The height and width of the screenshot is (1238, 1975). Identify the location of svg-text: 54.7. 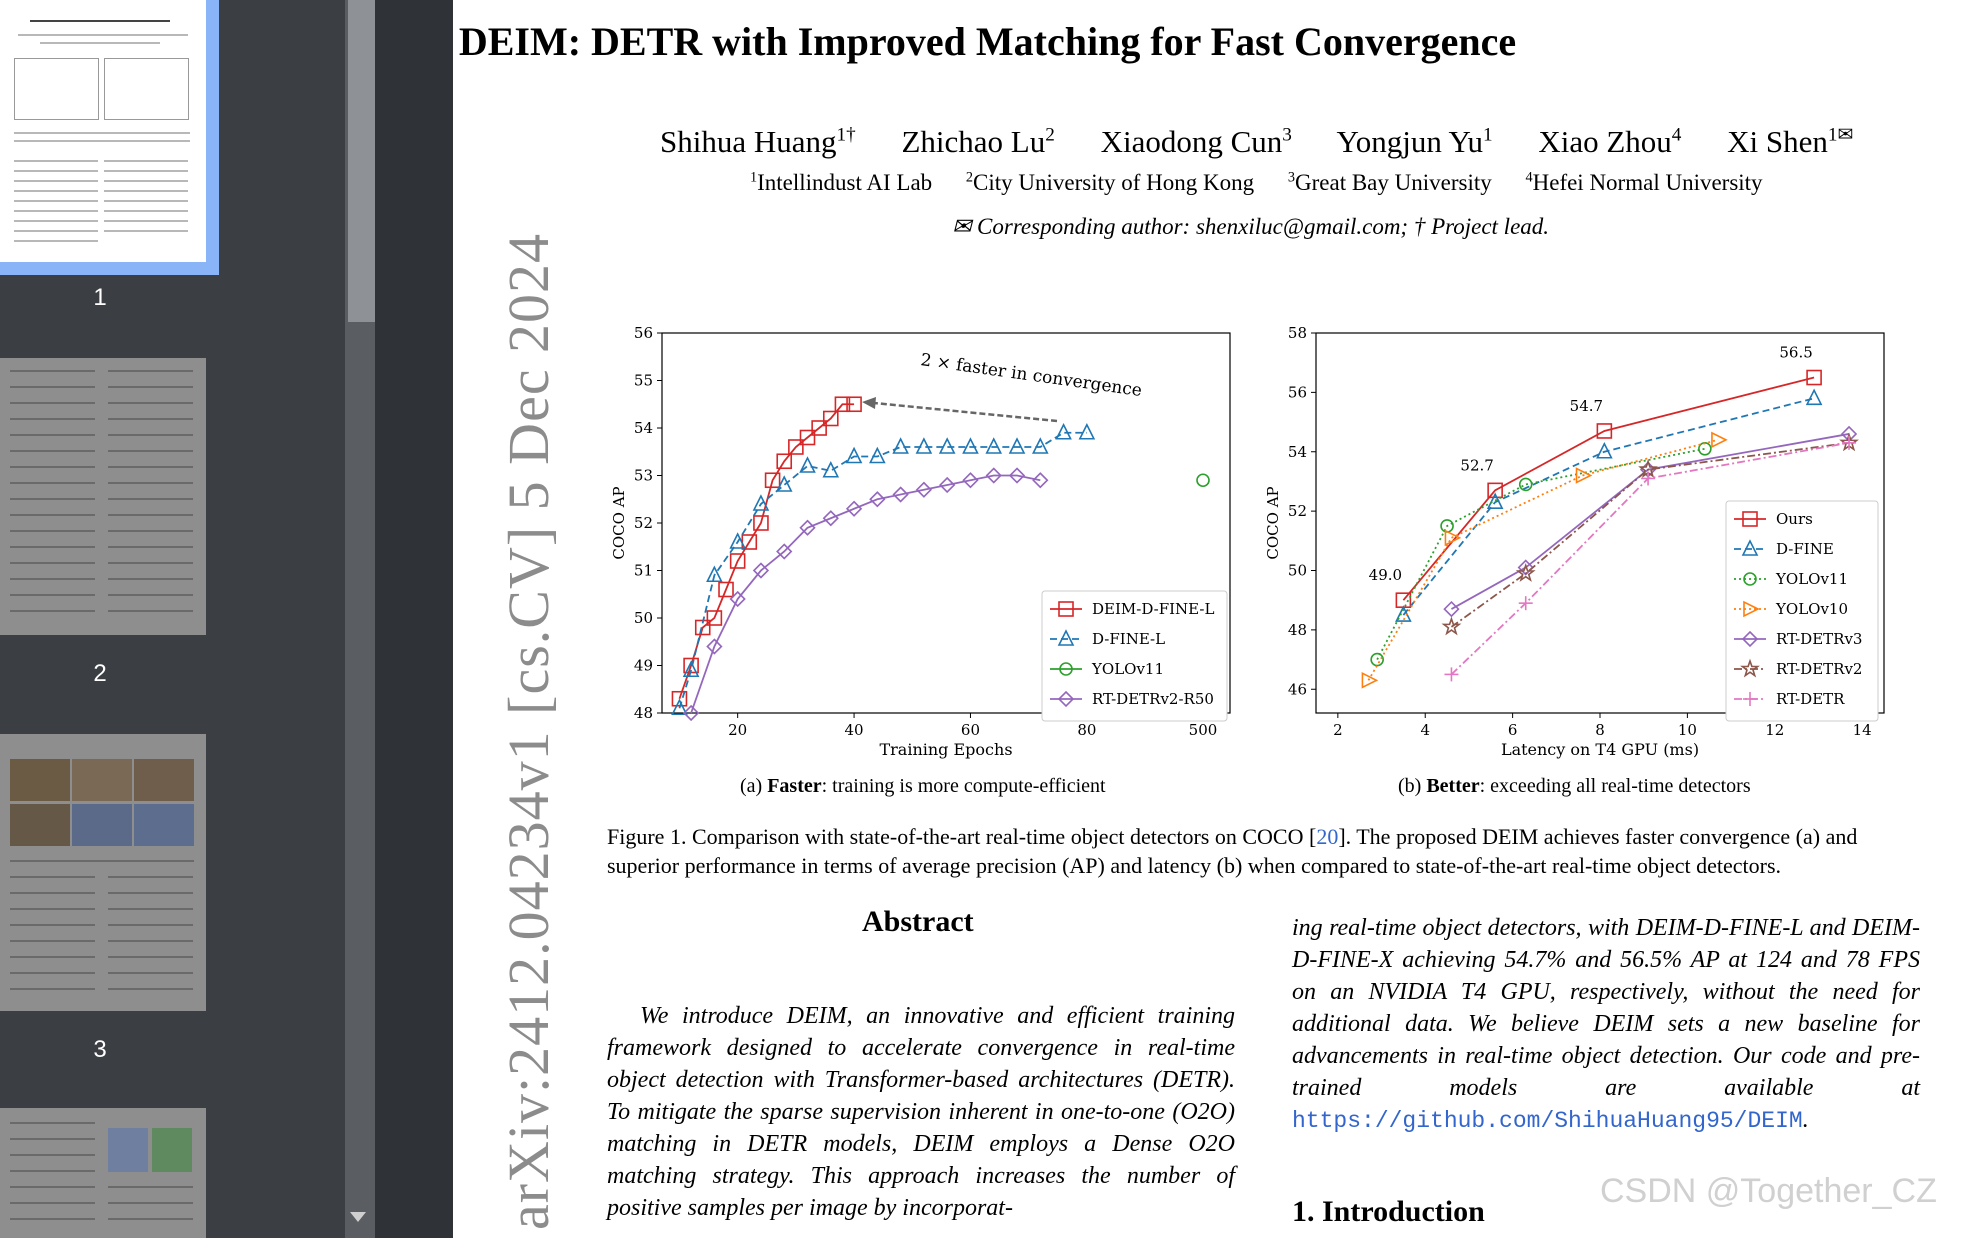
(1586, 406).